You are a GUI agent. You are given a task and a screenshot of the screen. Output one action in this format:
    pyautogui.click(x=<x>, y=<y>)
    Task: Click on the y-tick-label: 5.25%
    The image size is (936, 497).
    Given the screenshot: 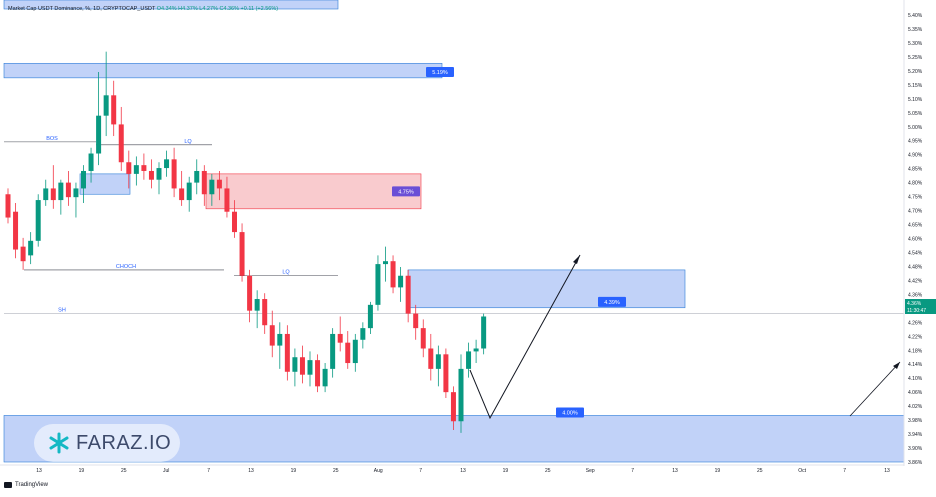 What is the action you would take?
    pyautogui.click(x=915, y=58)
    